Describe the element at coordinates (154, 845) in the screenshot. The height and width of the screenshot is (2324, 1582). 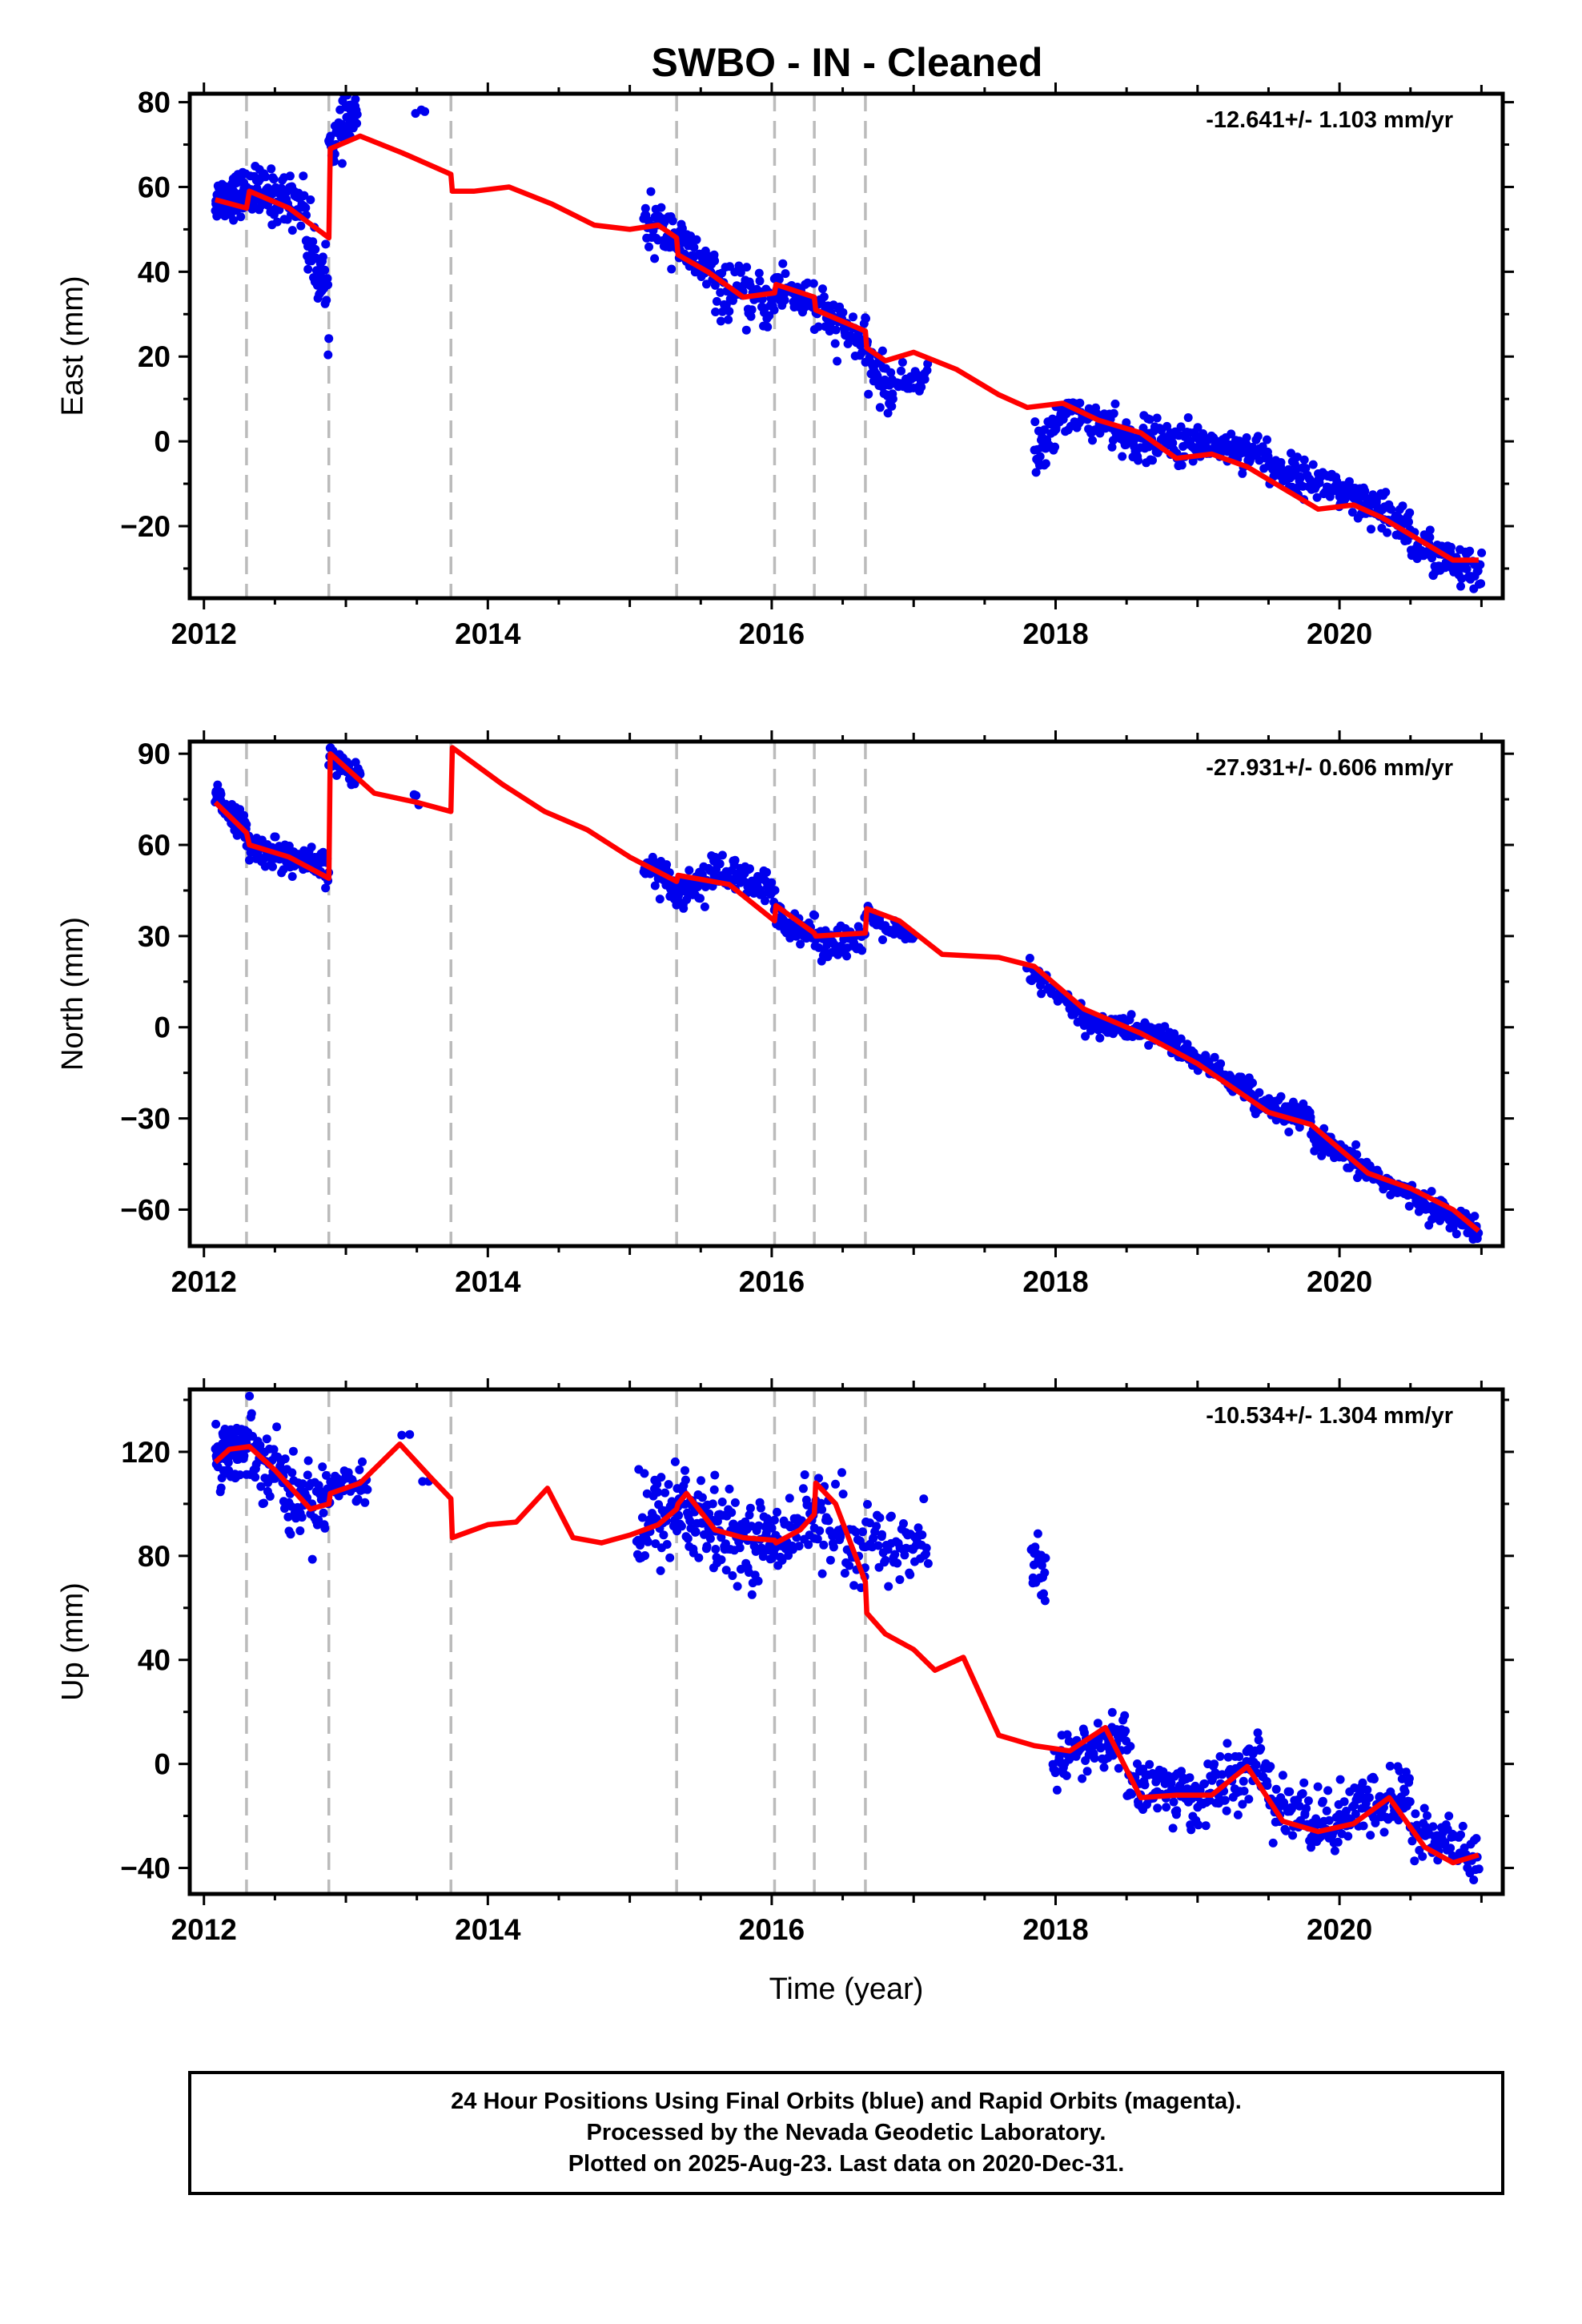
I see `north-y-tick-label: 60` at that location.